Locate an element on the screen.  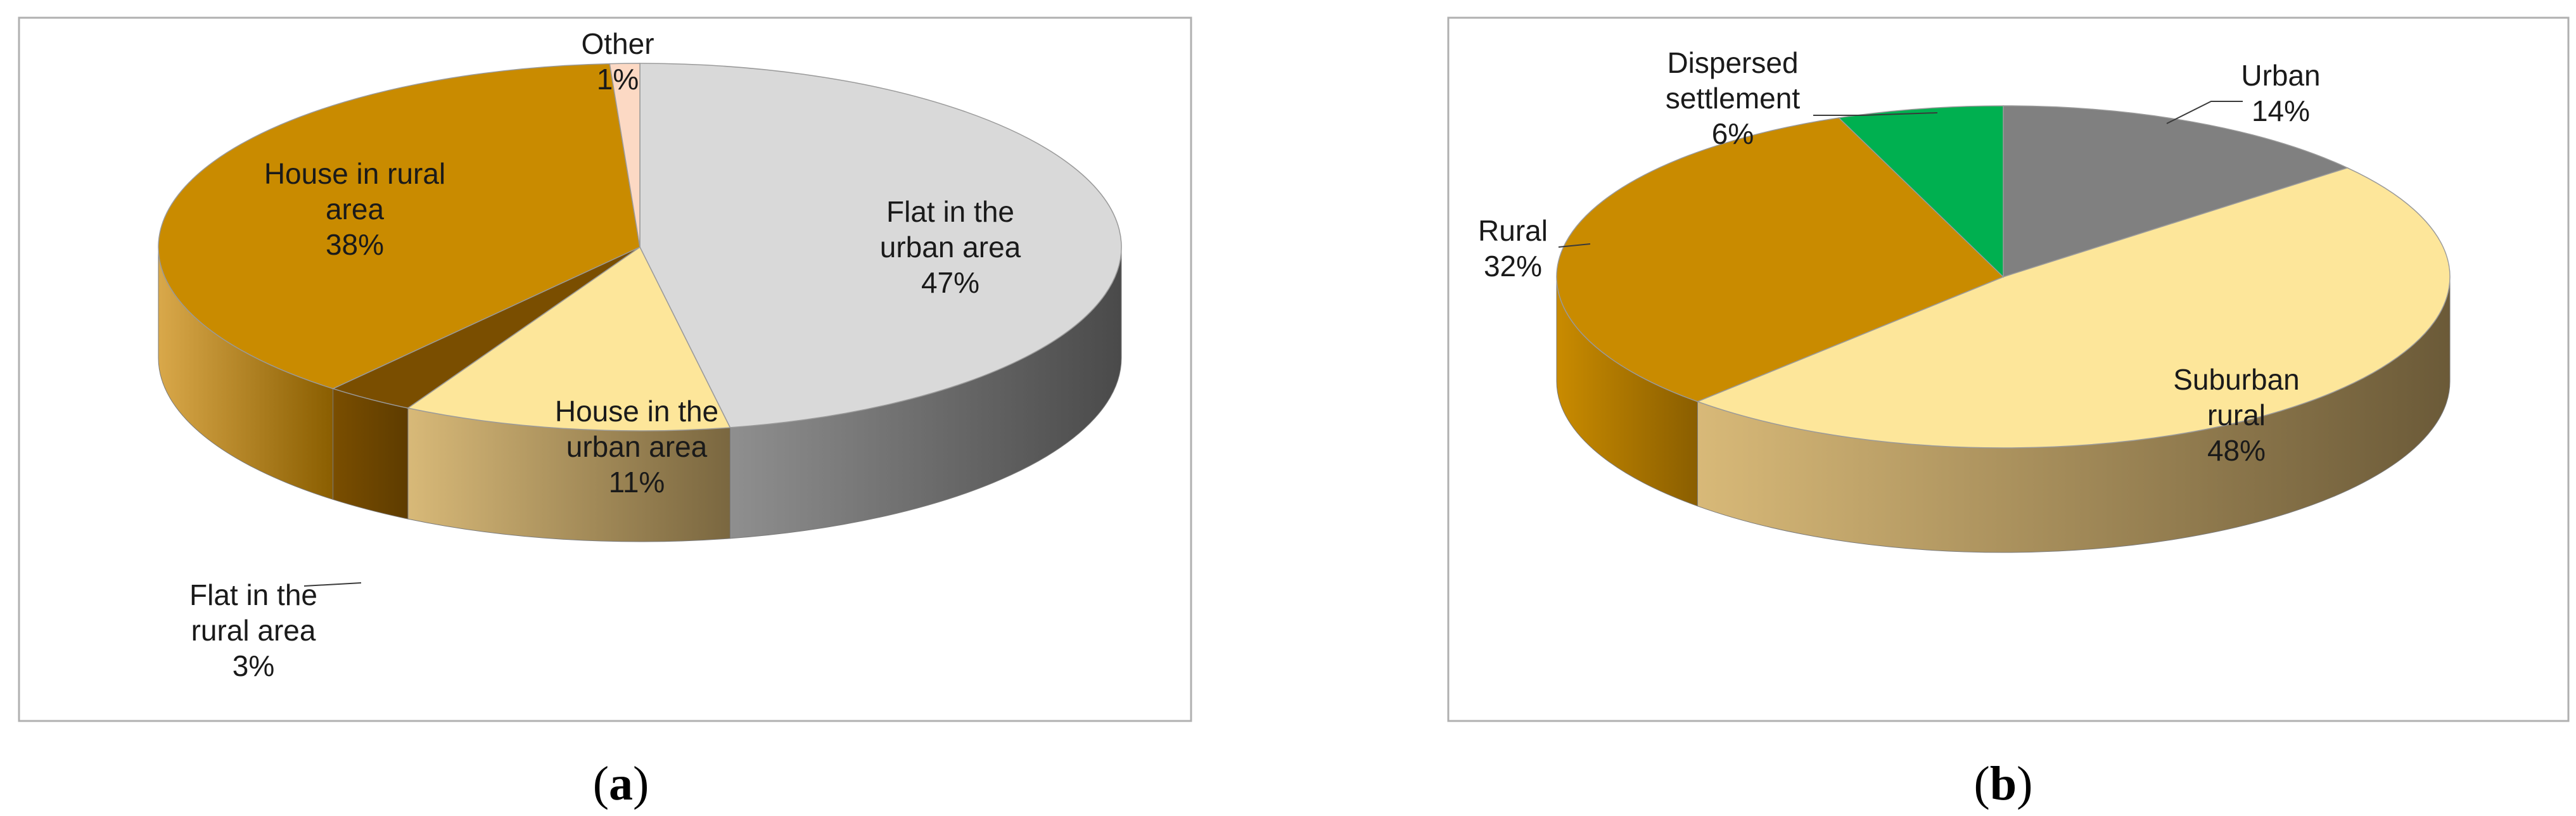
pie-a-label-3: Flat in the rural area 3% is located at coordinates (253, 630).